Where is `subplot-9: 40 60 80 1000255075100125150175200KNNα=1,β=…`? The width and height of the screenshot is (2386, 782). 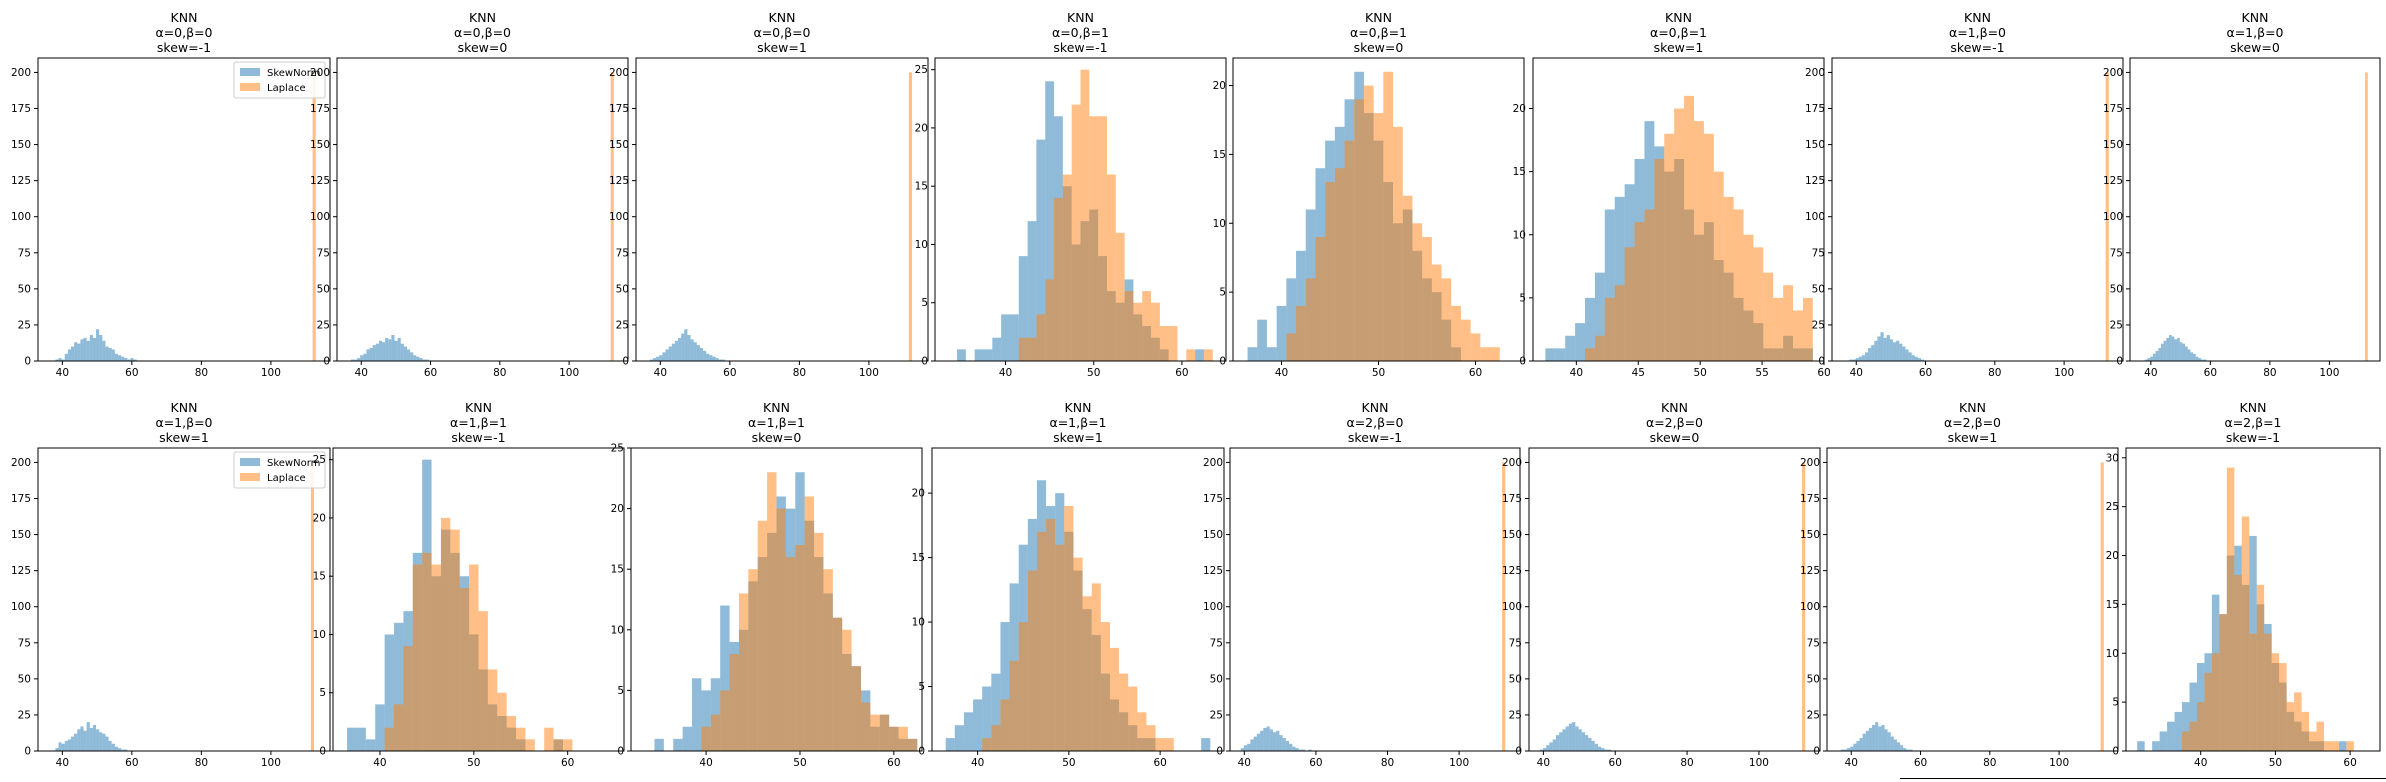 subplot-9: 40 60 80 1000255075100125150175200KNNα=1,β=… is located at coordinates (171, 584).